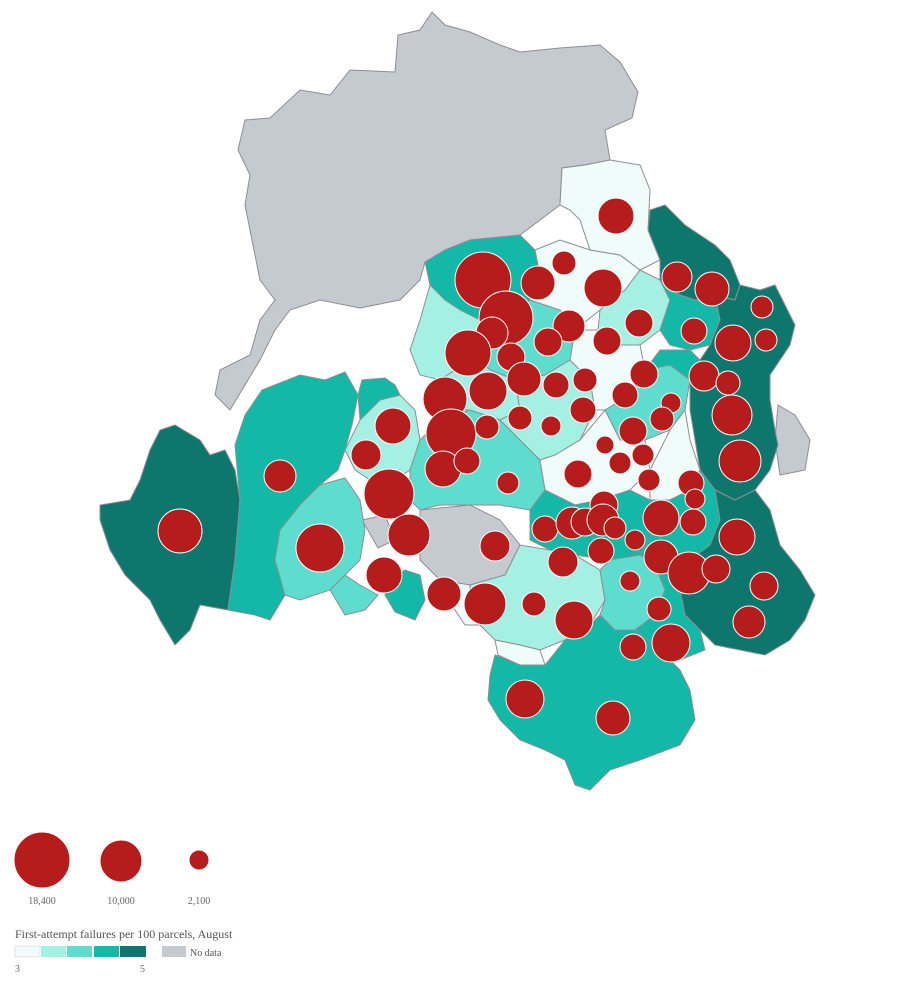 This screenshot has width=917, height=1000. I want to click on size-legend-bubble-medium, so click(121, 861).